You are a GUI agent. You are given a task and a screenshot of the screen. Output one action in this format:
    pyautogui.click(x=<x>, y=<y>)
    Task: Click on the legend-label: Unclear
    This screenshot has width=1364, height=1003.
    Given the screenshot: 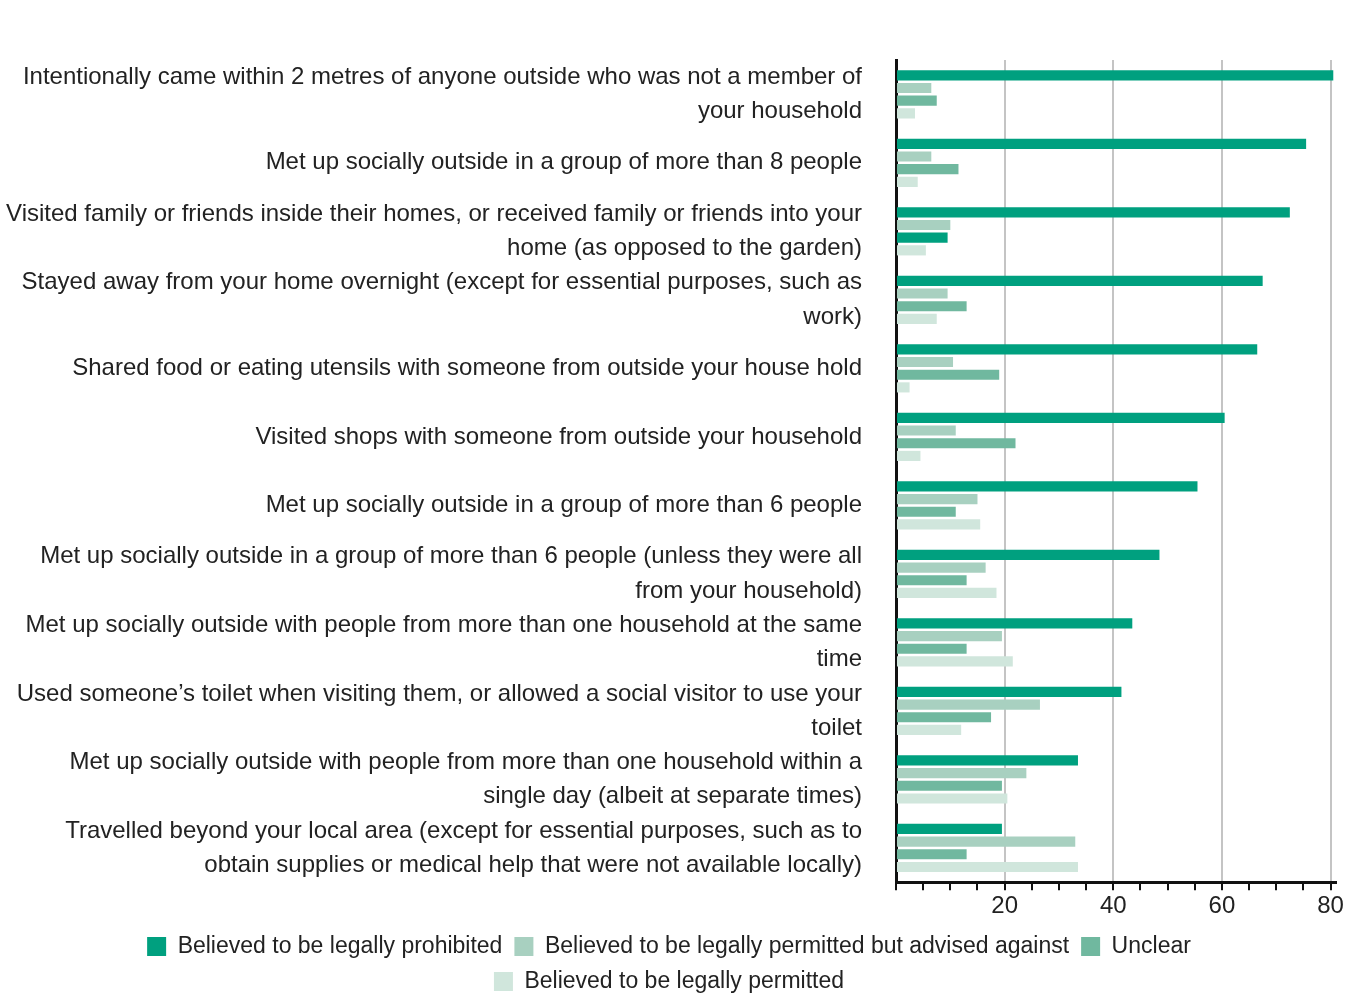 What is the action you would take?
    pyautogui.click(x=1151, y=944)
    